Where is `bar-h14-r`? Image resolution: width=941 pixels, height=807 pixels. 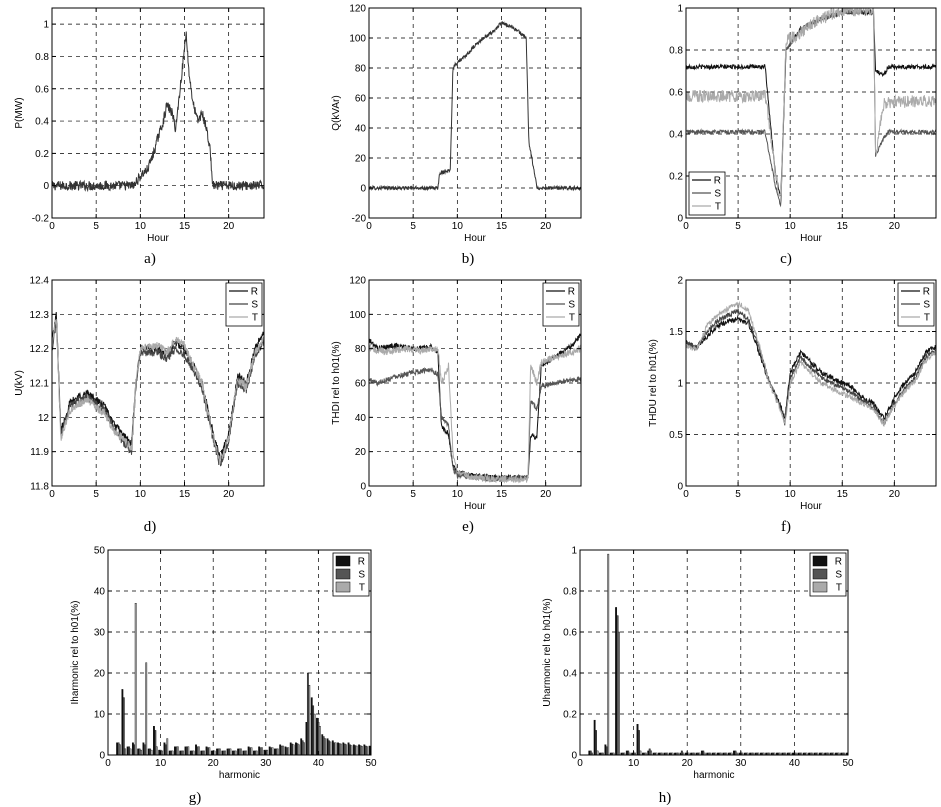 bar-h14-r is located at coordinates (180, 752).